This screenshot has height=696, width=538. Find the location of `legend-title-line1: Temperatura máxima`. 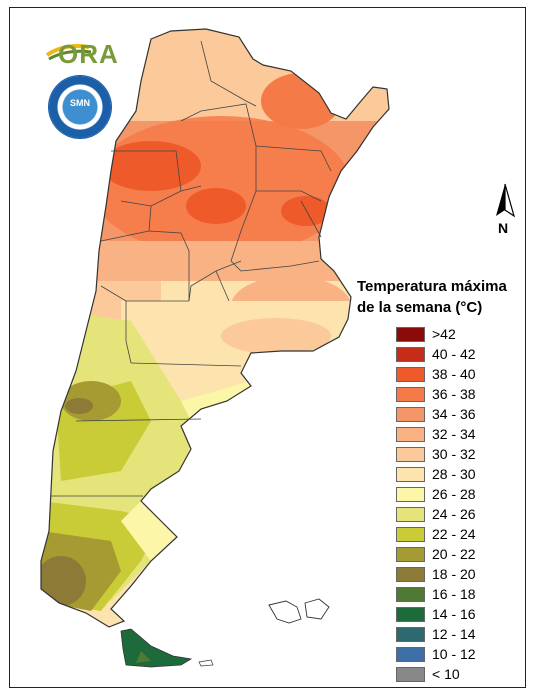

legend-title-line1: Temperatura máxima is located at coordinates (432, 286).